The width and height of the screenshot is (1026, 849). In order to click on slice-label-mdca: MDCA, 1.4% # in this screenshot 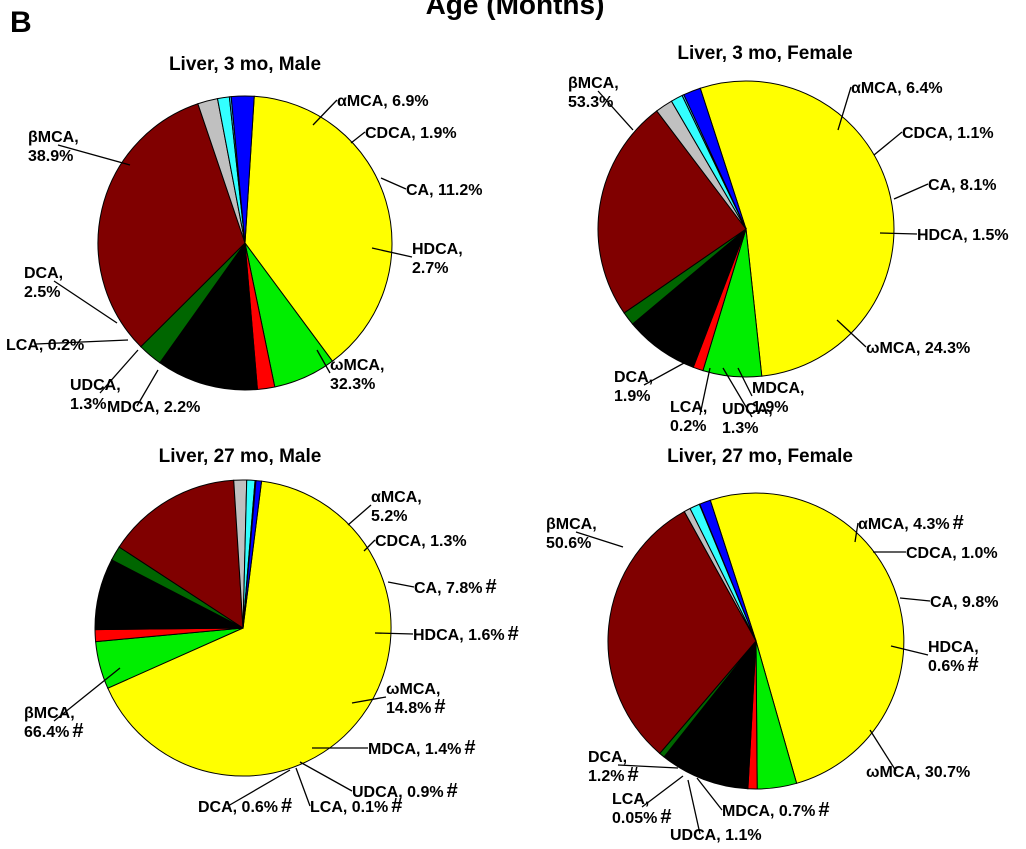, I will do `click(421, 748)`.